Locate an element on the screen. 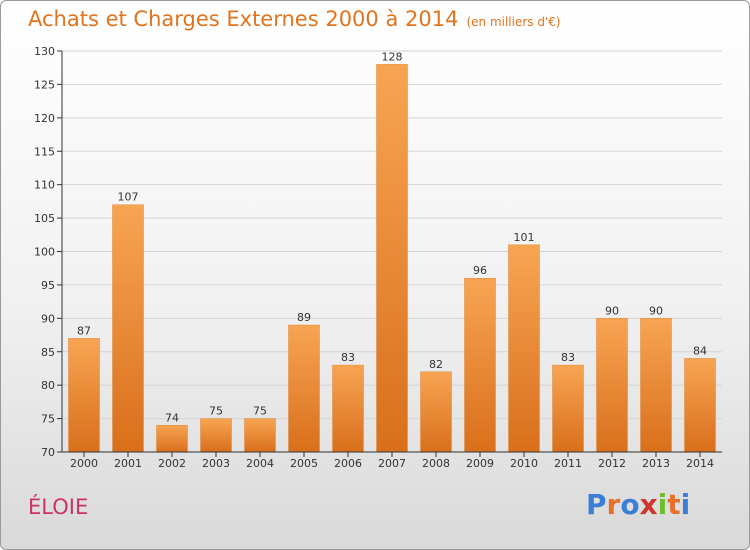  y-tick-label: 80 is located at coordinates (48, 385).